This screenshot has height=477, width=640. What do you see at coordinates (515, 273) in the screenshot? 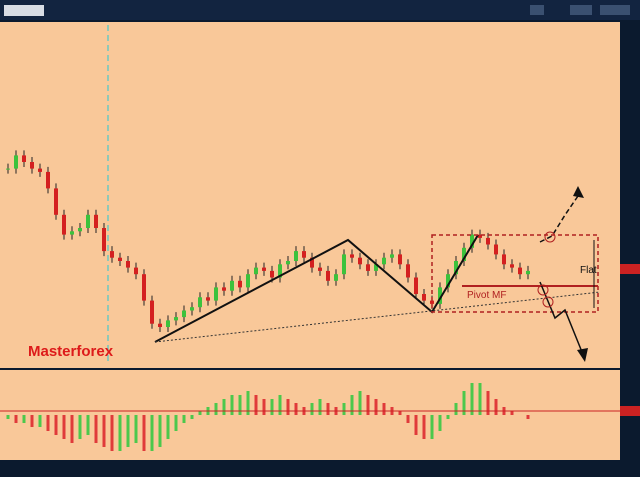
I see `flat-box` at bounding box center [515, 273].